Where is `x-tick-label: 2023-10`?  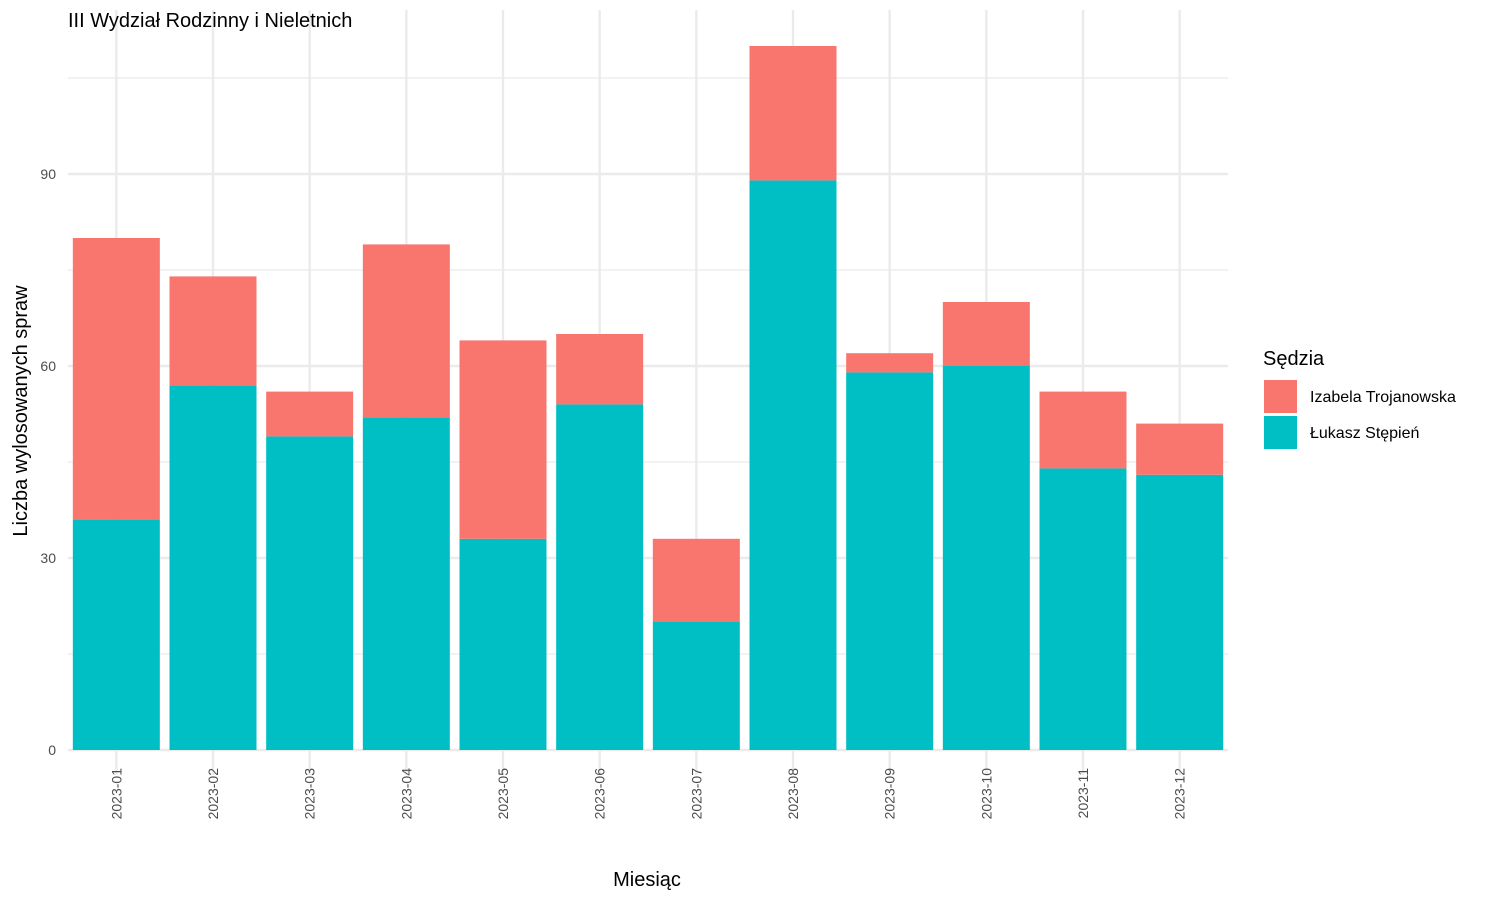 x-tick-label: 2023-10 is located at coordinates (986, 794).